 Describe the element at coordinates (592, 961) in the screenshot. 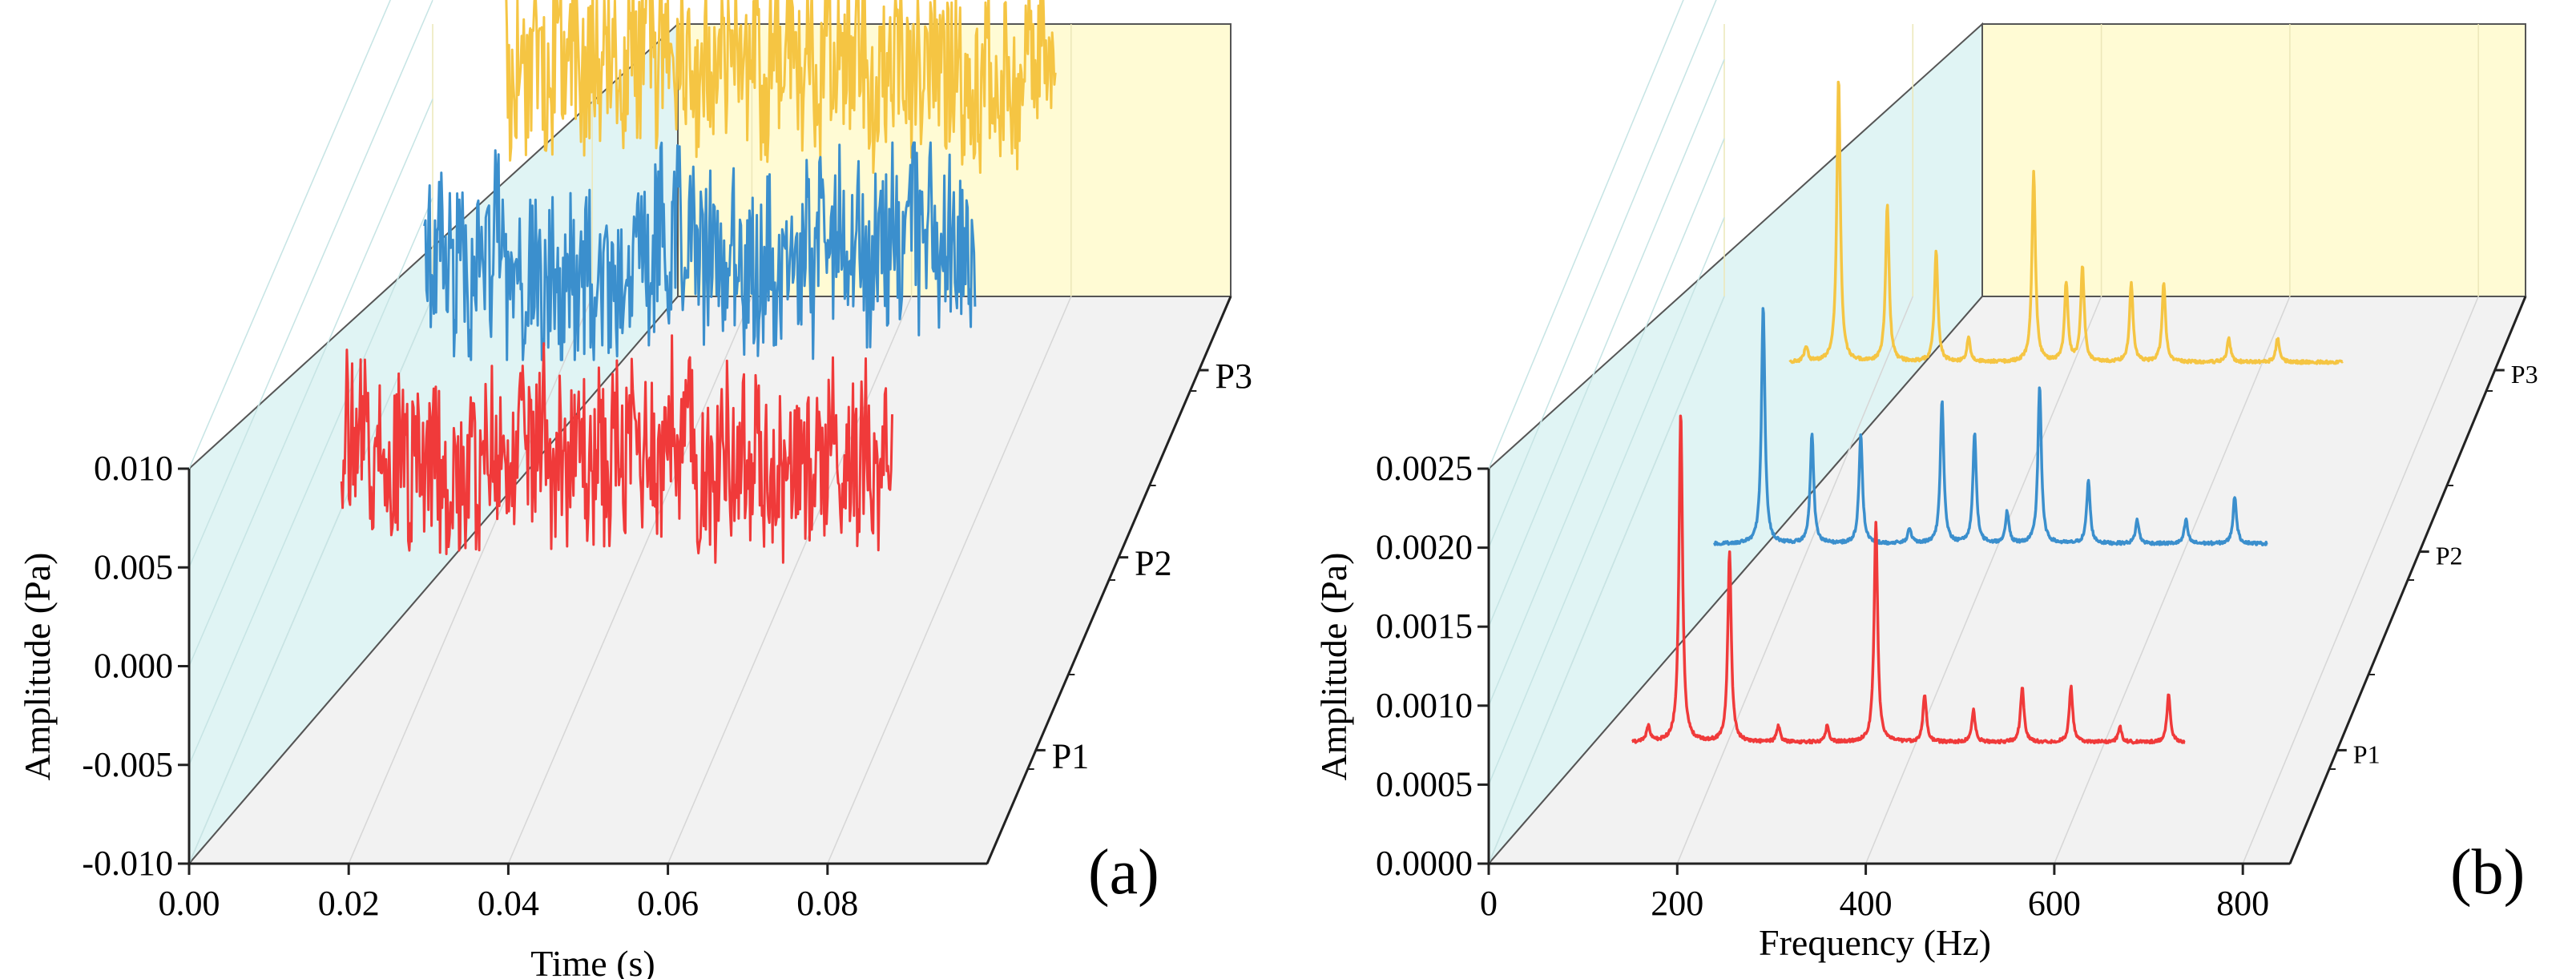

I see `panel-a-xlabel: Time (s)` at that location.